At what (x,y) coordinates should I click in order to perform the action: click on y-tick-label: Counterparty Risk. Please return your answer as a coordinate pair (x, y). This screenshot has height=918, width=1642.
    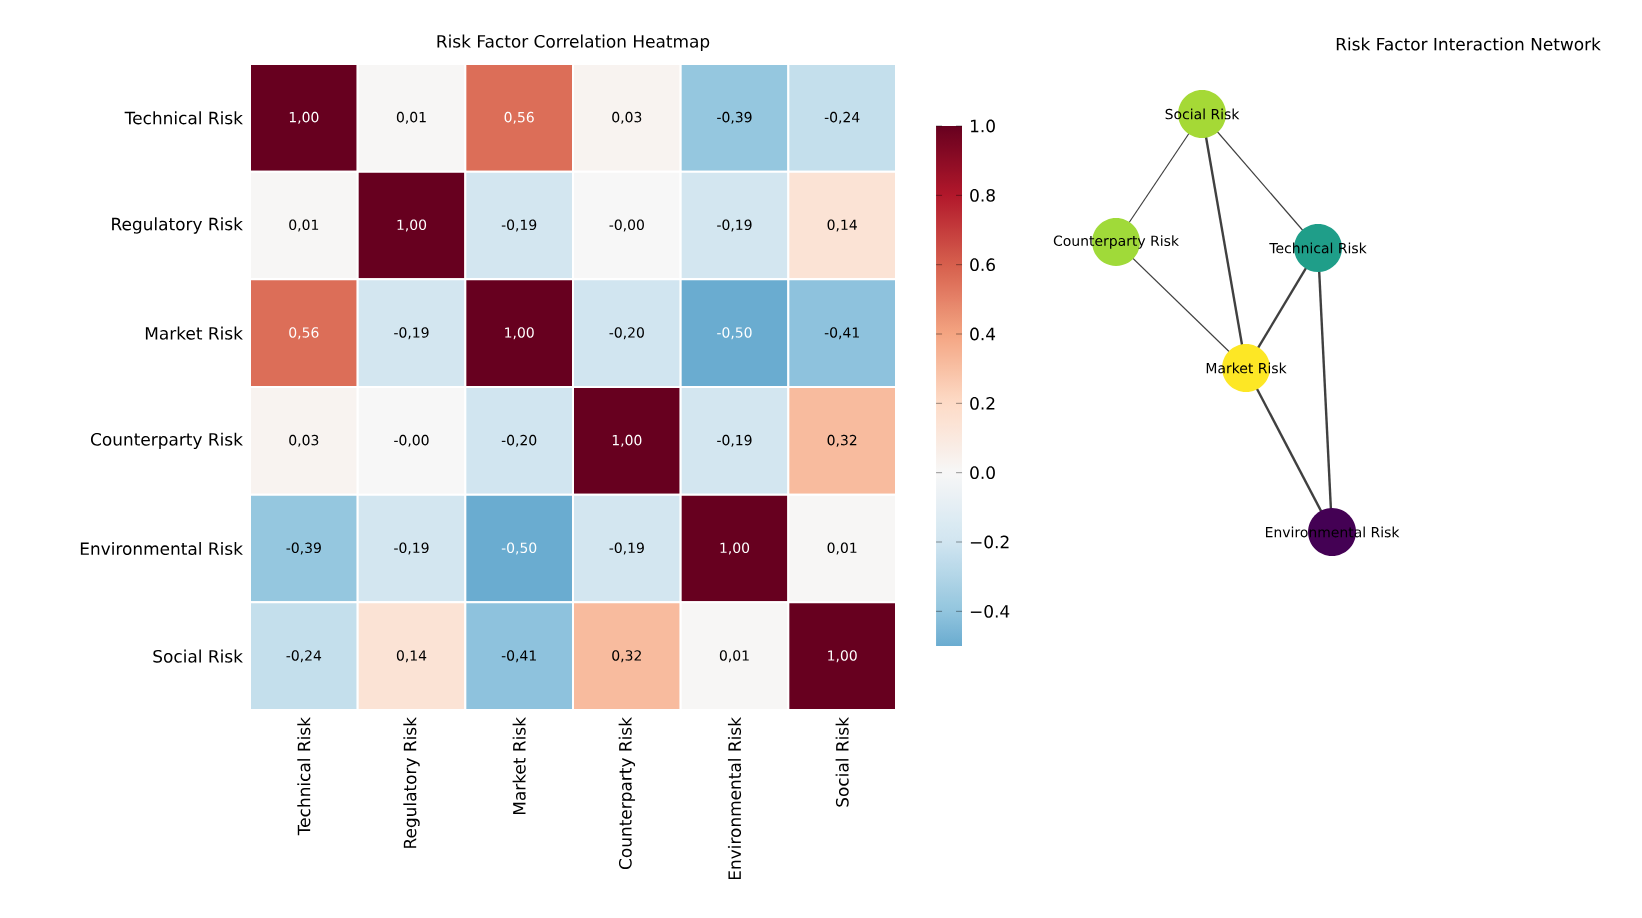
    Looking at the image, I should click on (166, 441).